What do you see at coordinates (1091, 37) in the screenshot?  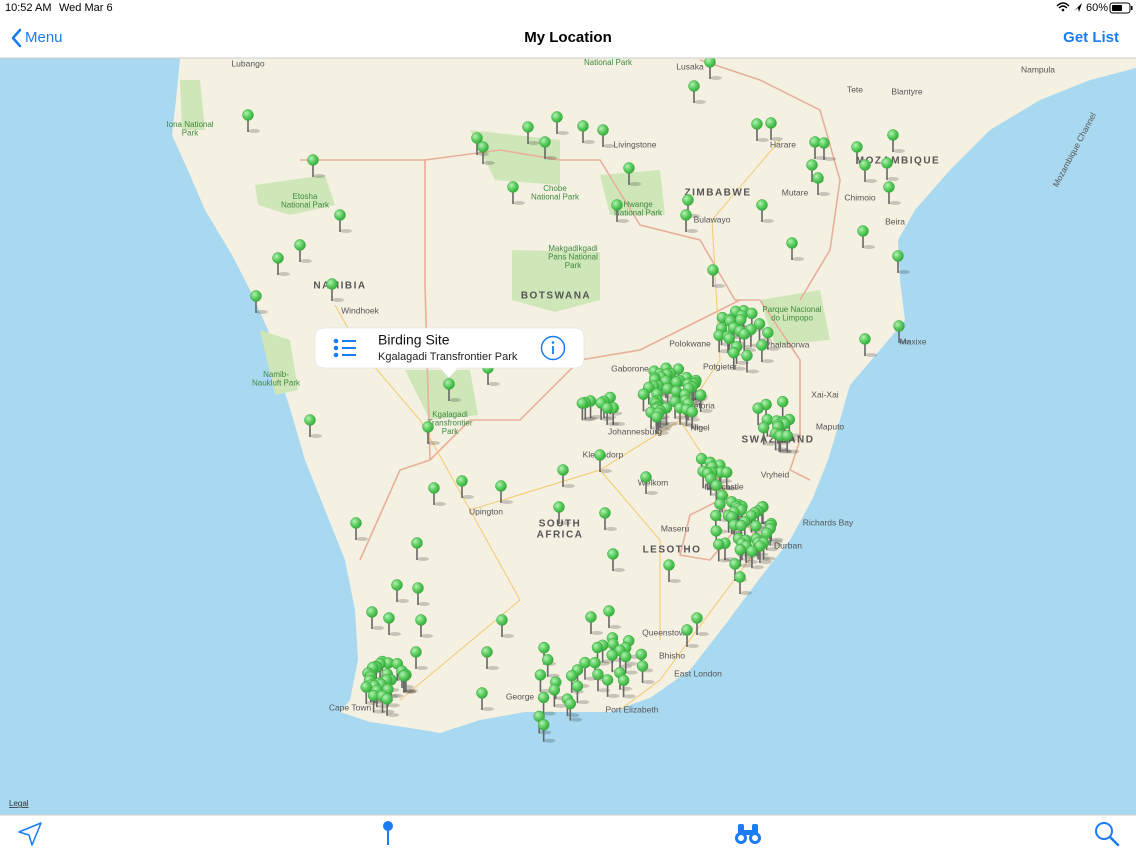 I see `get-list-button: Get List` at bounding box center [1091, 37].